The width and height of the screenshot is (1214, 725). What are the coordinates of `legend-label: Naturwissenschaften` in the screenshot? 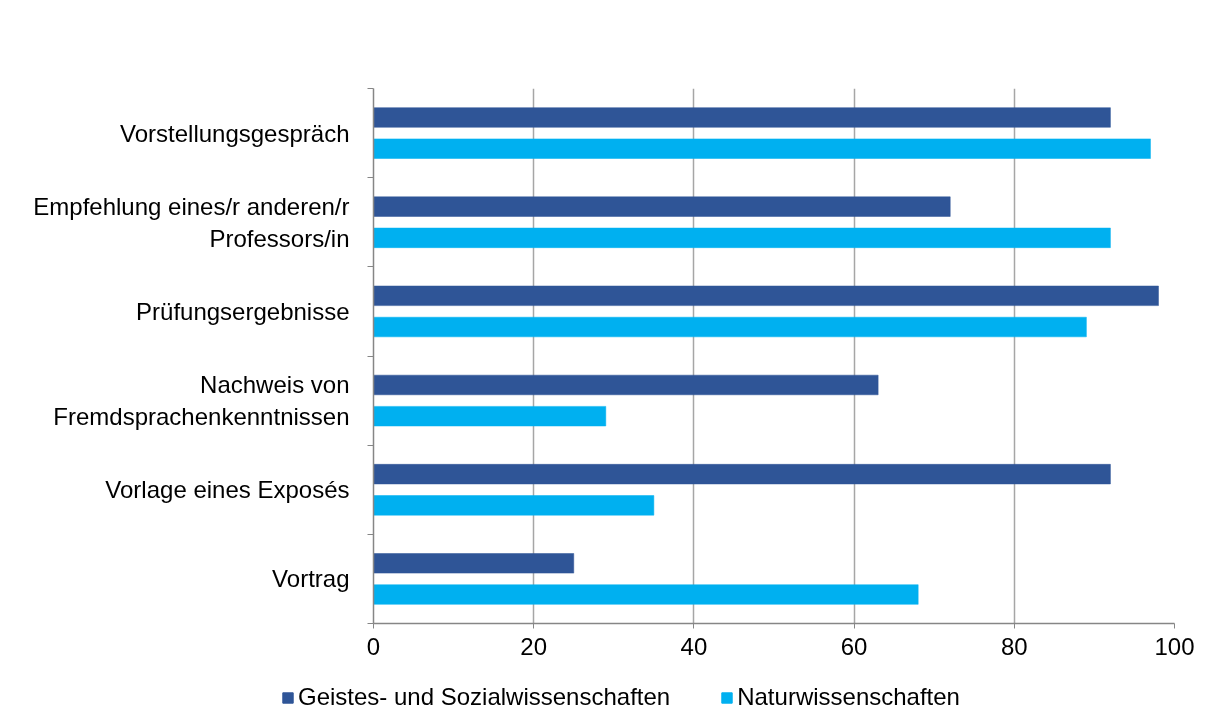 It's located at (848, 697).